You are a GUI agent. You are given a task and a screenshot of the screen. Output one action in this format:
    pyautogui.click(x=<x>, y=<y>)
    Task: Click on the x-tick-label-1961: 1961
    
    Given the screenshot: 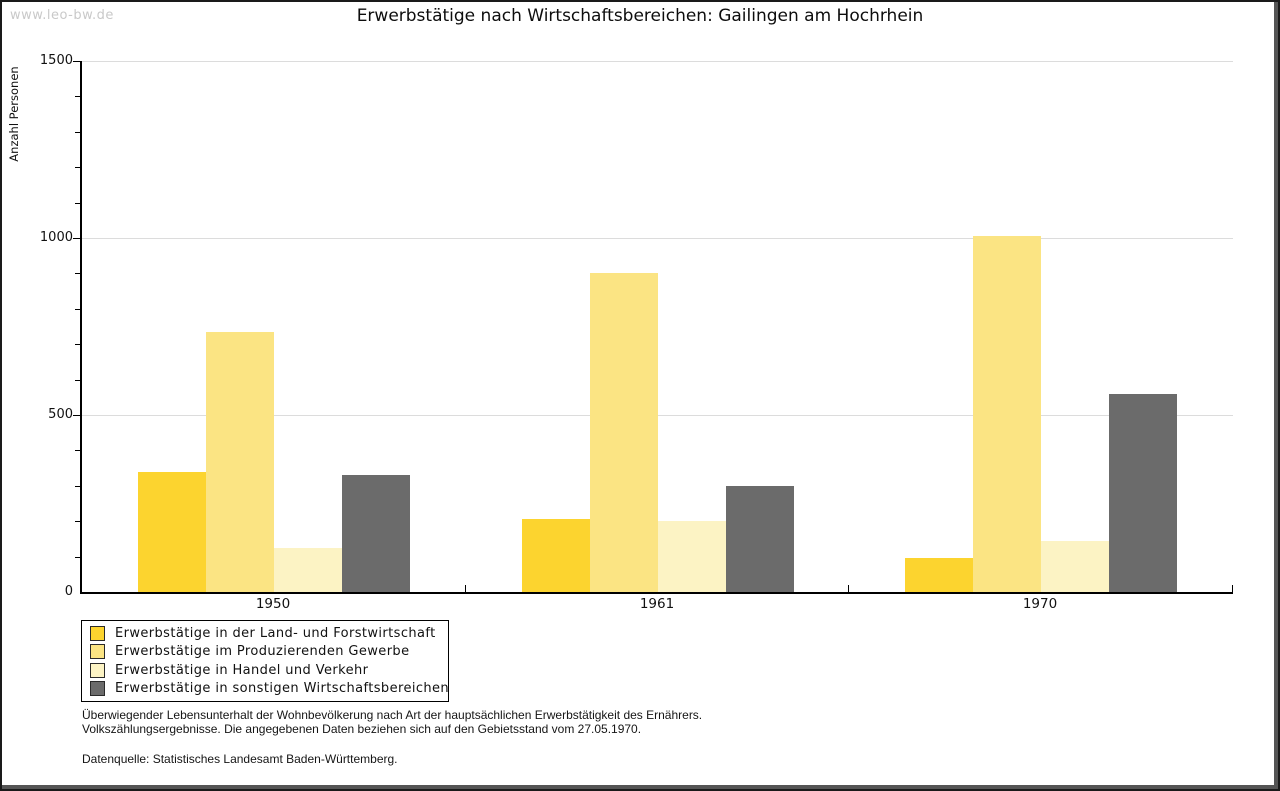 What is the action you would take?
    pyautogui.click(x=657, y=604)
    